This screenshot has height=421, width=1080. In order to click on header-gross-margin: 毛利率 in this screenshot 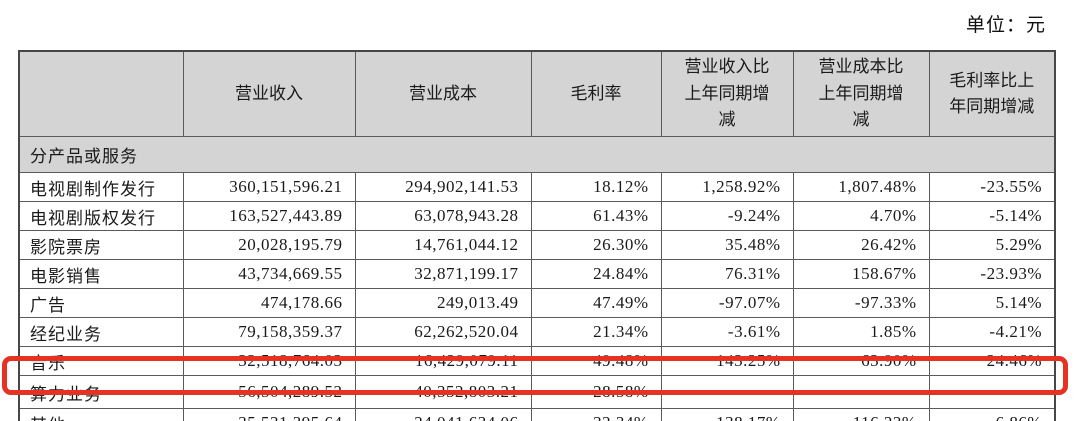, I will do `click(596, 93)`.